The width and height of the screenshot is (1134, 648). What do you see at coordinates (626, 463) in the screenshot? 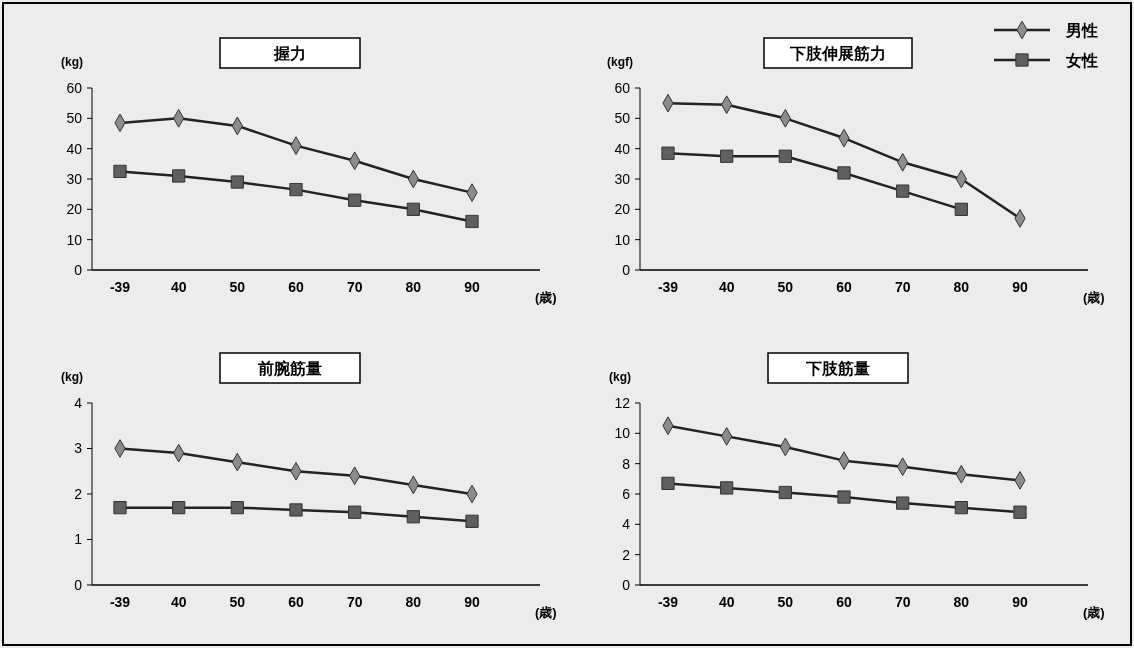
I see `y-tick-label: 8` at bounding box center [626, 463].